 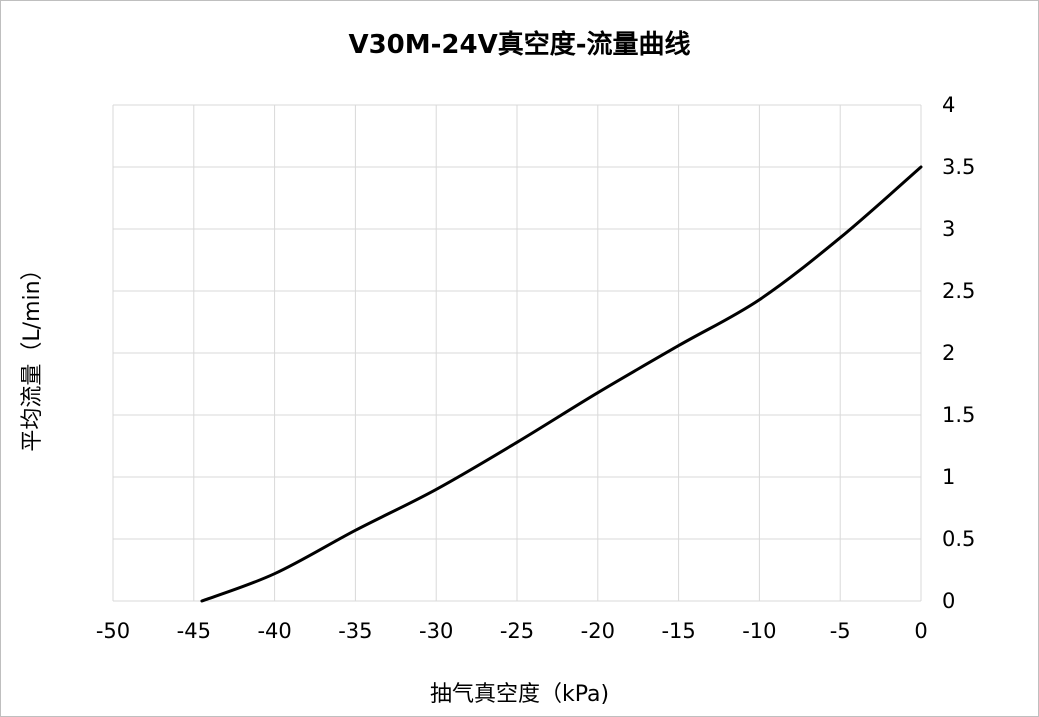 What do you see at coordinates (517, 631) in the screenshot?
I see `x-tick-label: -25` at bounding box center [517, 631].